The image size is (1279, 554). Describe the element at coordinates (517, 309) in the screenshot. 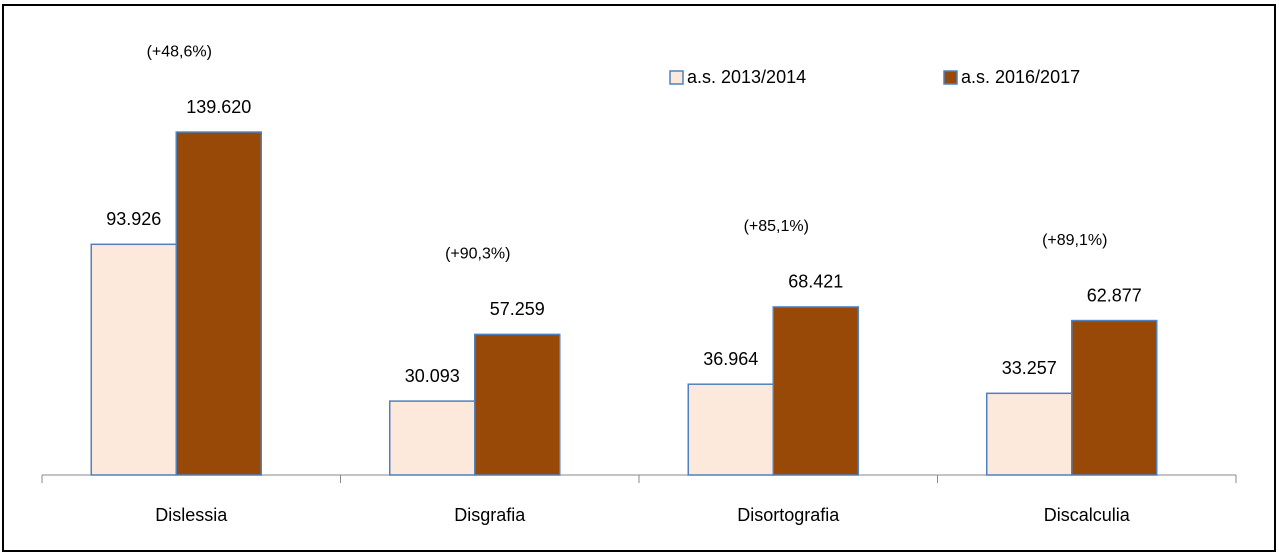

I see `data-label: 57.259` at that location.